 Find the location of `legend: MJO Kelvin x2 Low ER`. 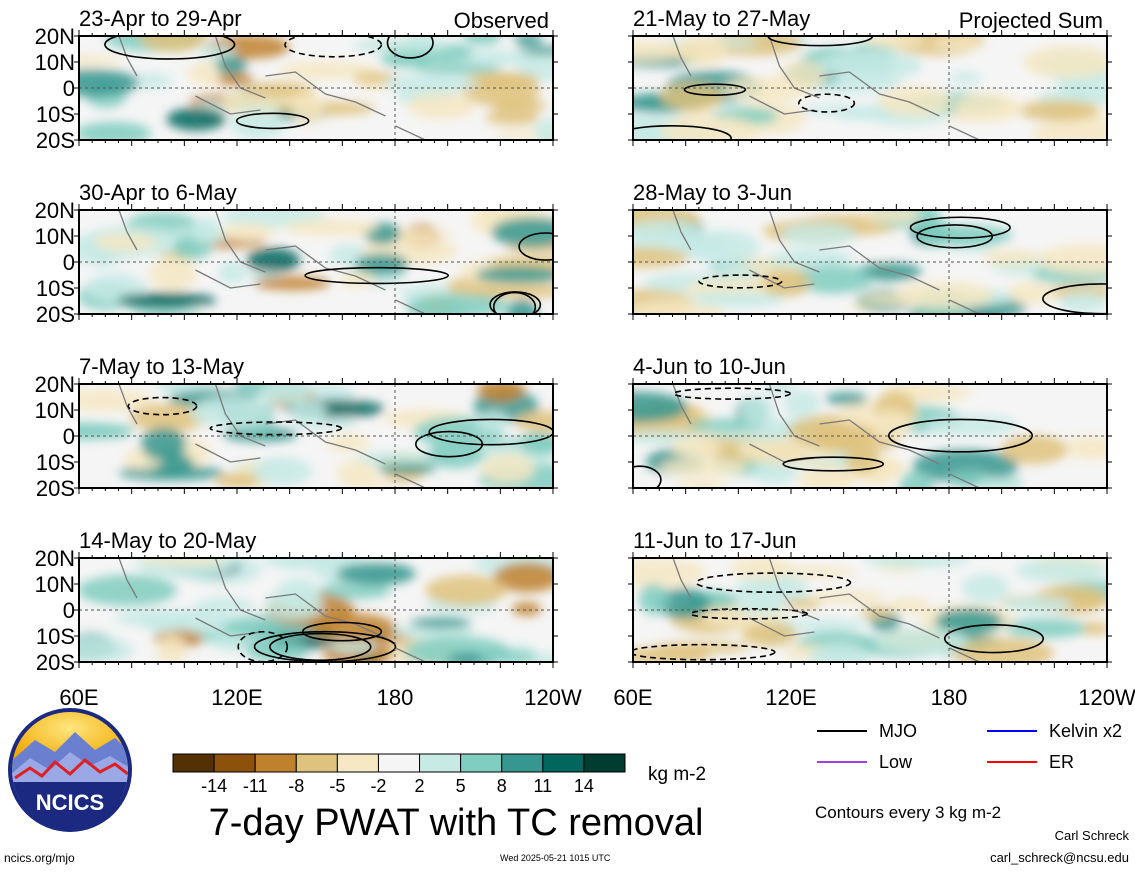

legend: MJO Kelvin x2 Low ER is located at coordinates (969, 746).